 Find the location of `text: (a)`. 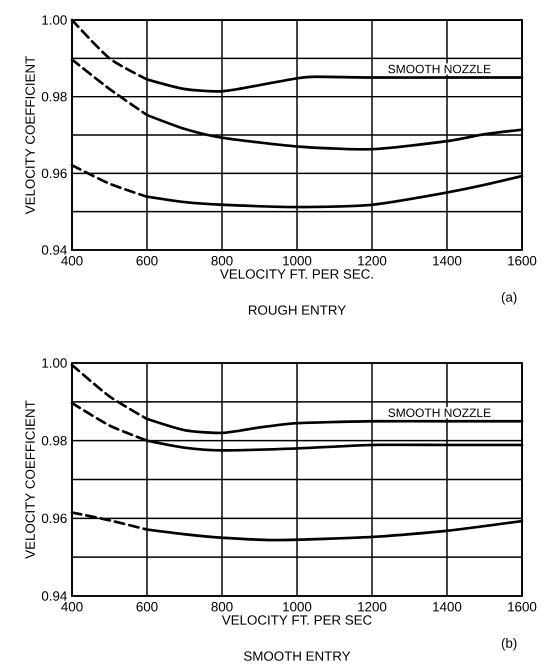

text: (a) is located at coordinates (509, 298).